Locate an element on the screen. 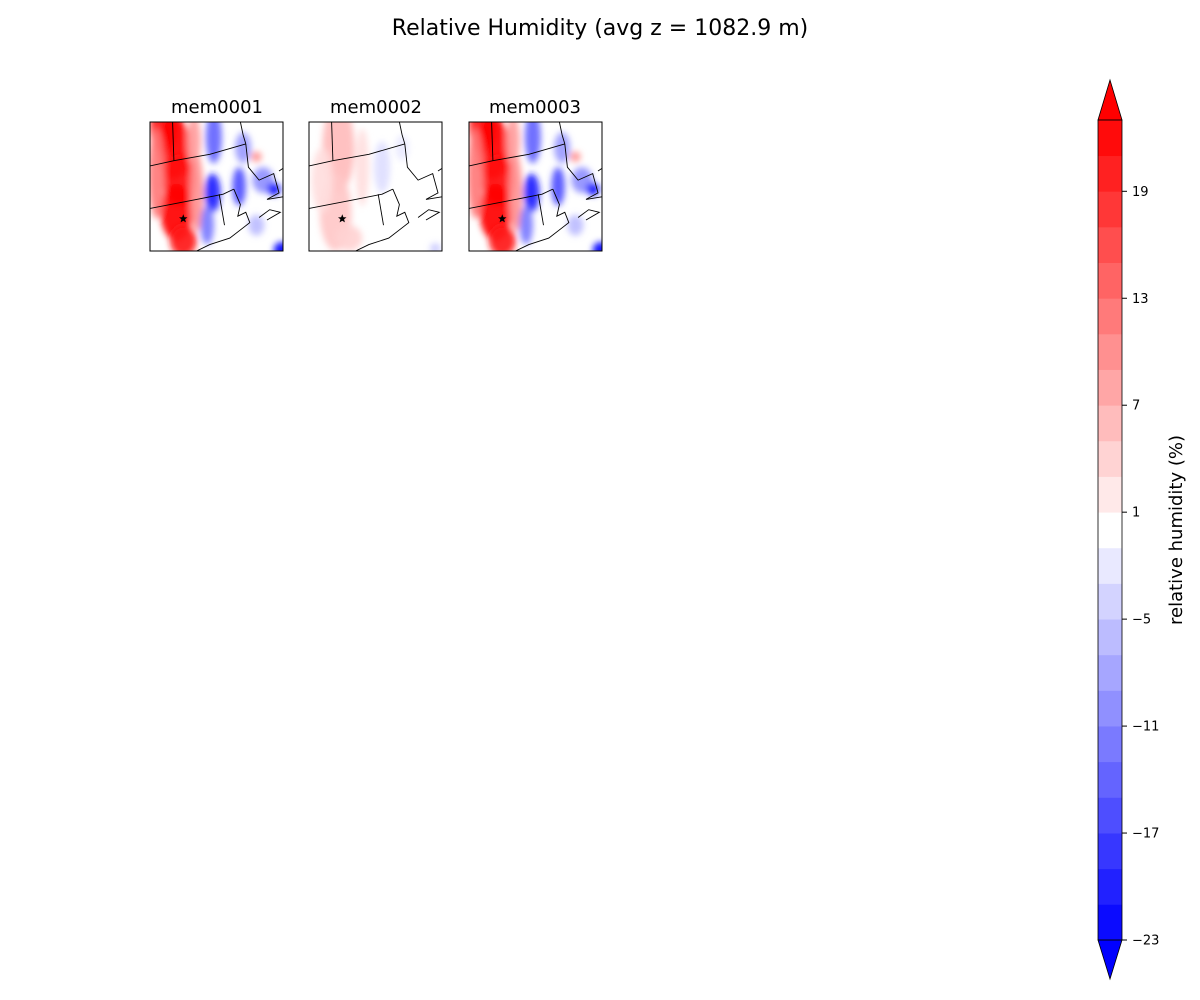 The width and height of the screenshot is (1200, 1000). map-panel-mem0002 is located at coordinates (375, 186).